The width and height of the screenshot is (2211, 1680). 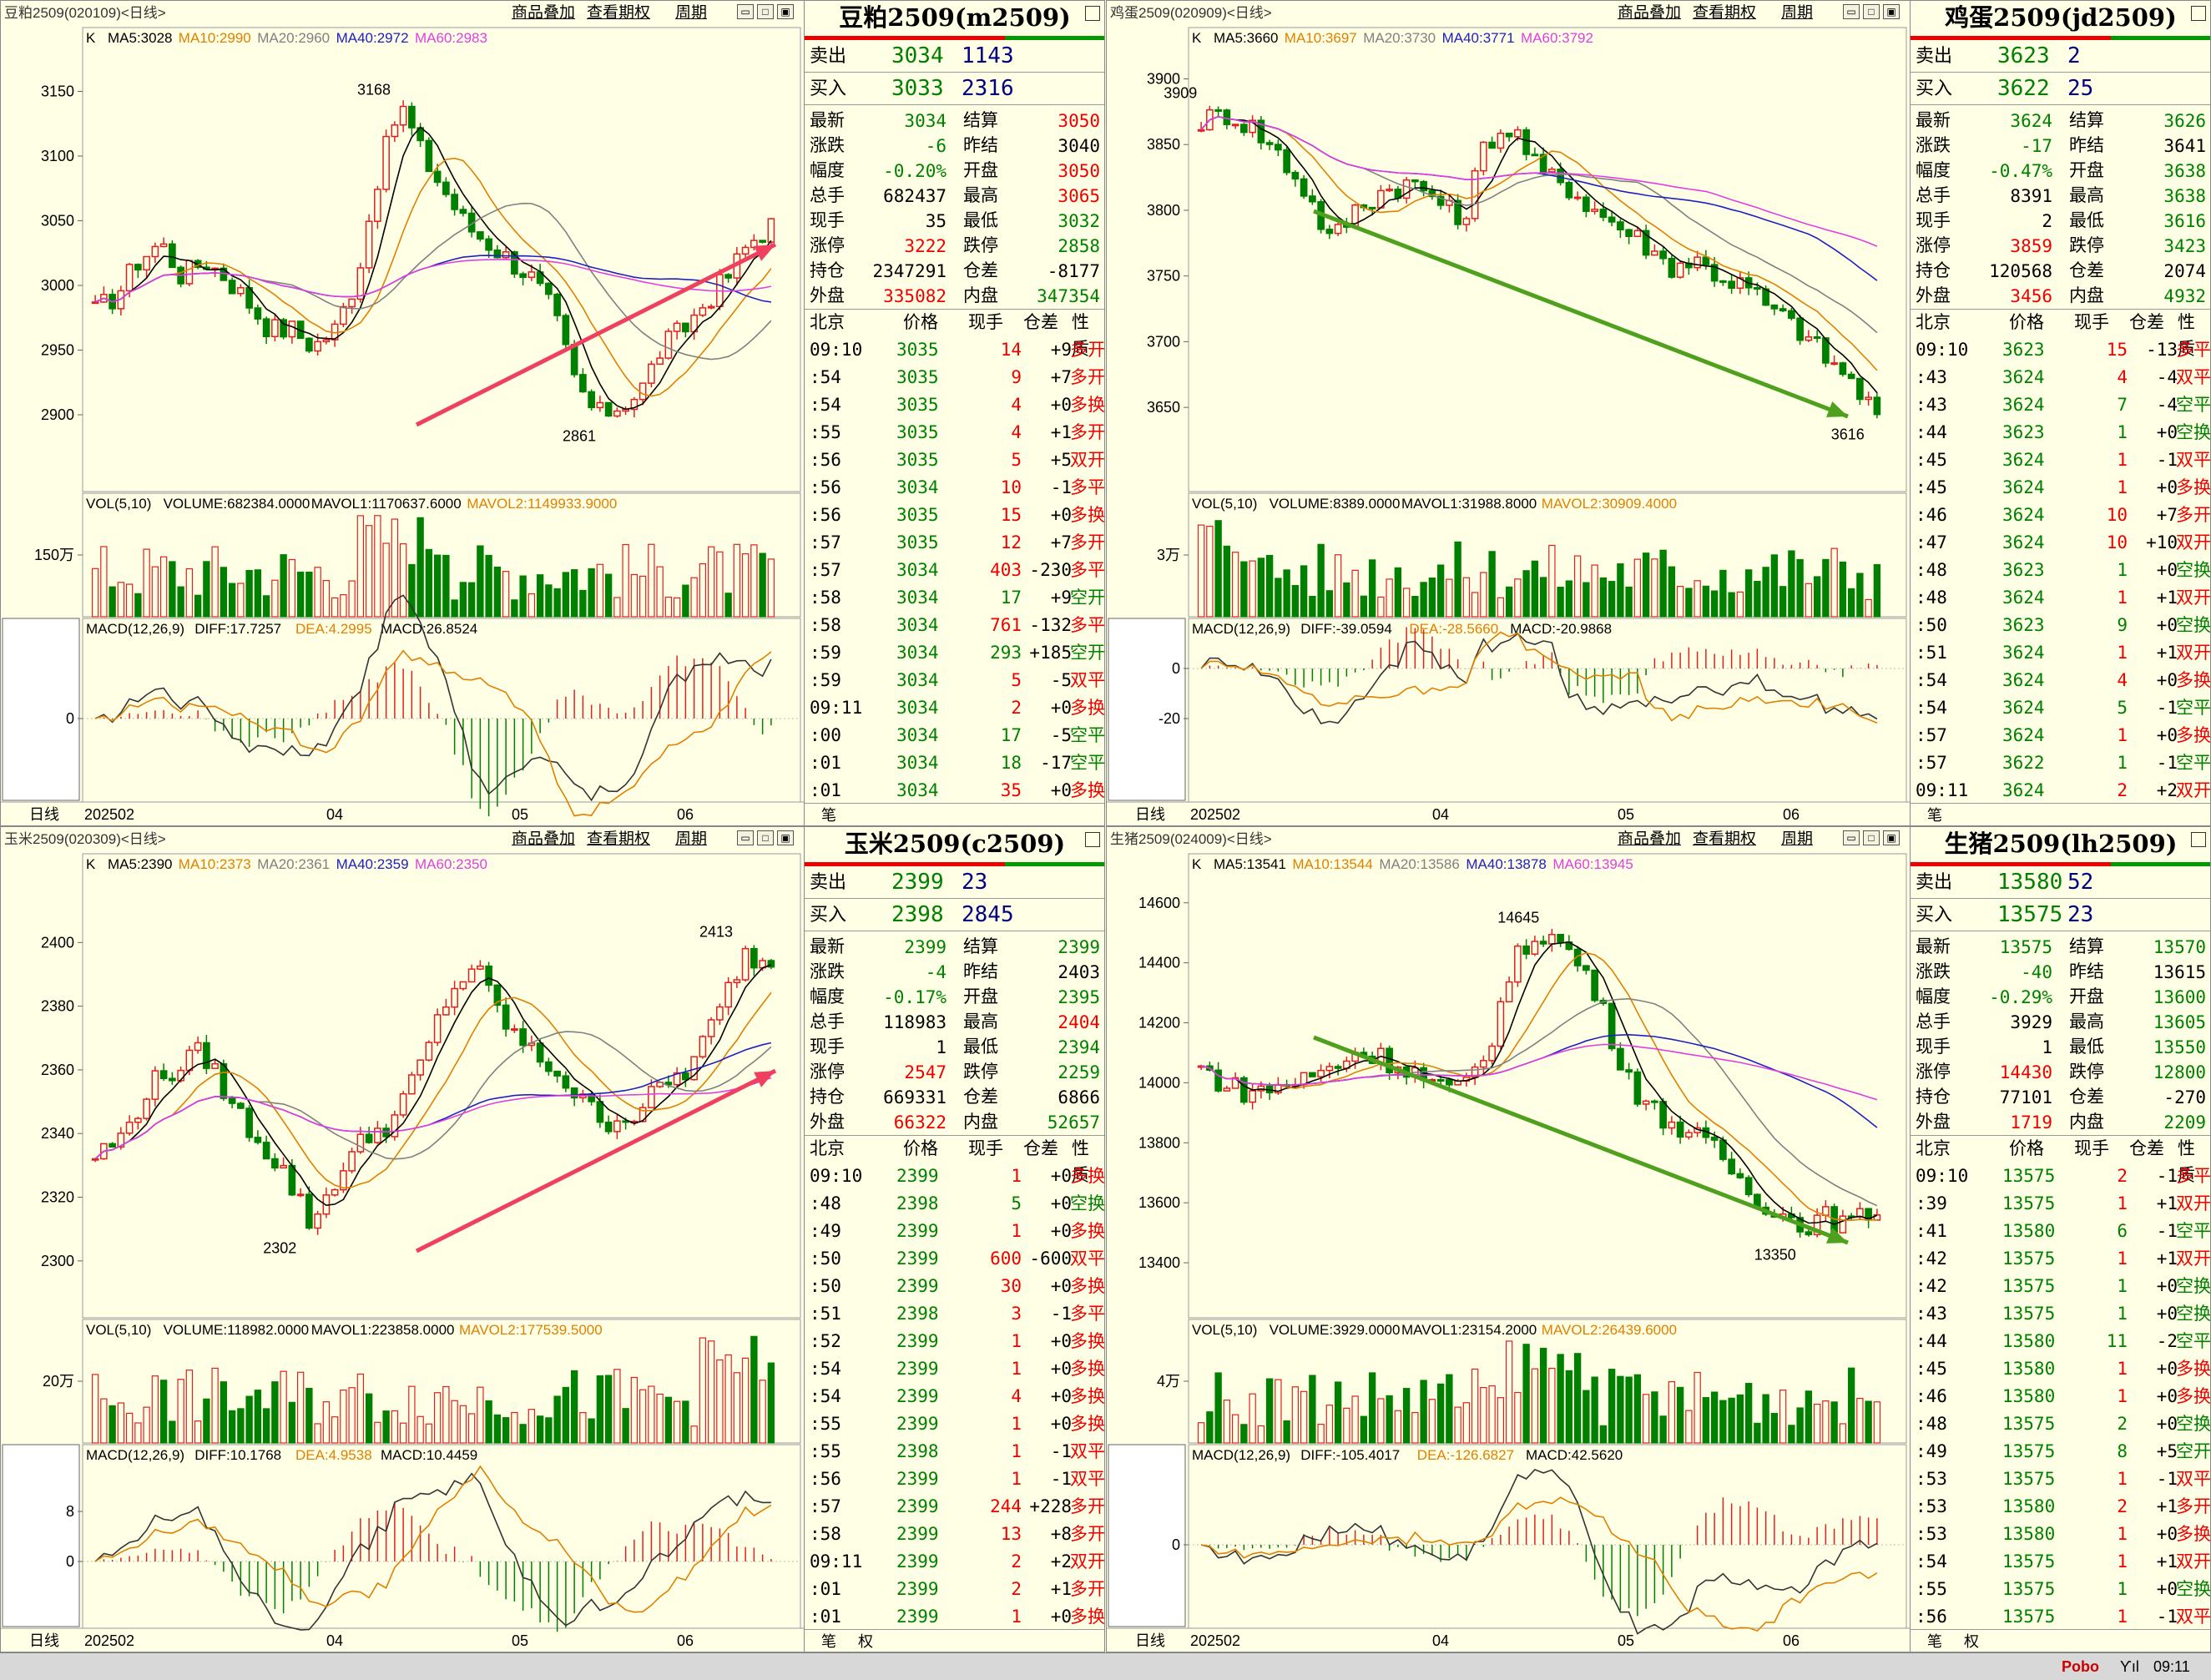 I want to click on tick-volume: 1, so click(x=2122, y=1396).